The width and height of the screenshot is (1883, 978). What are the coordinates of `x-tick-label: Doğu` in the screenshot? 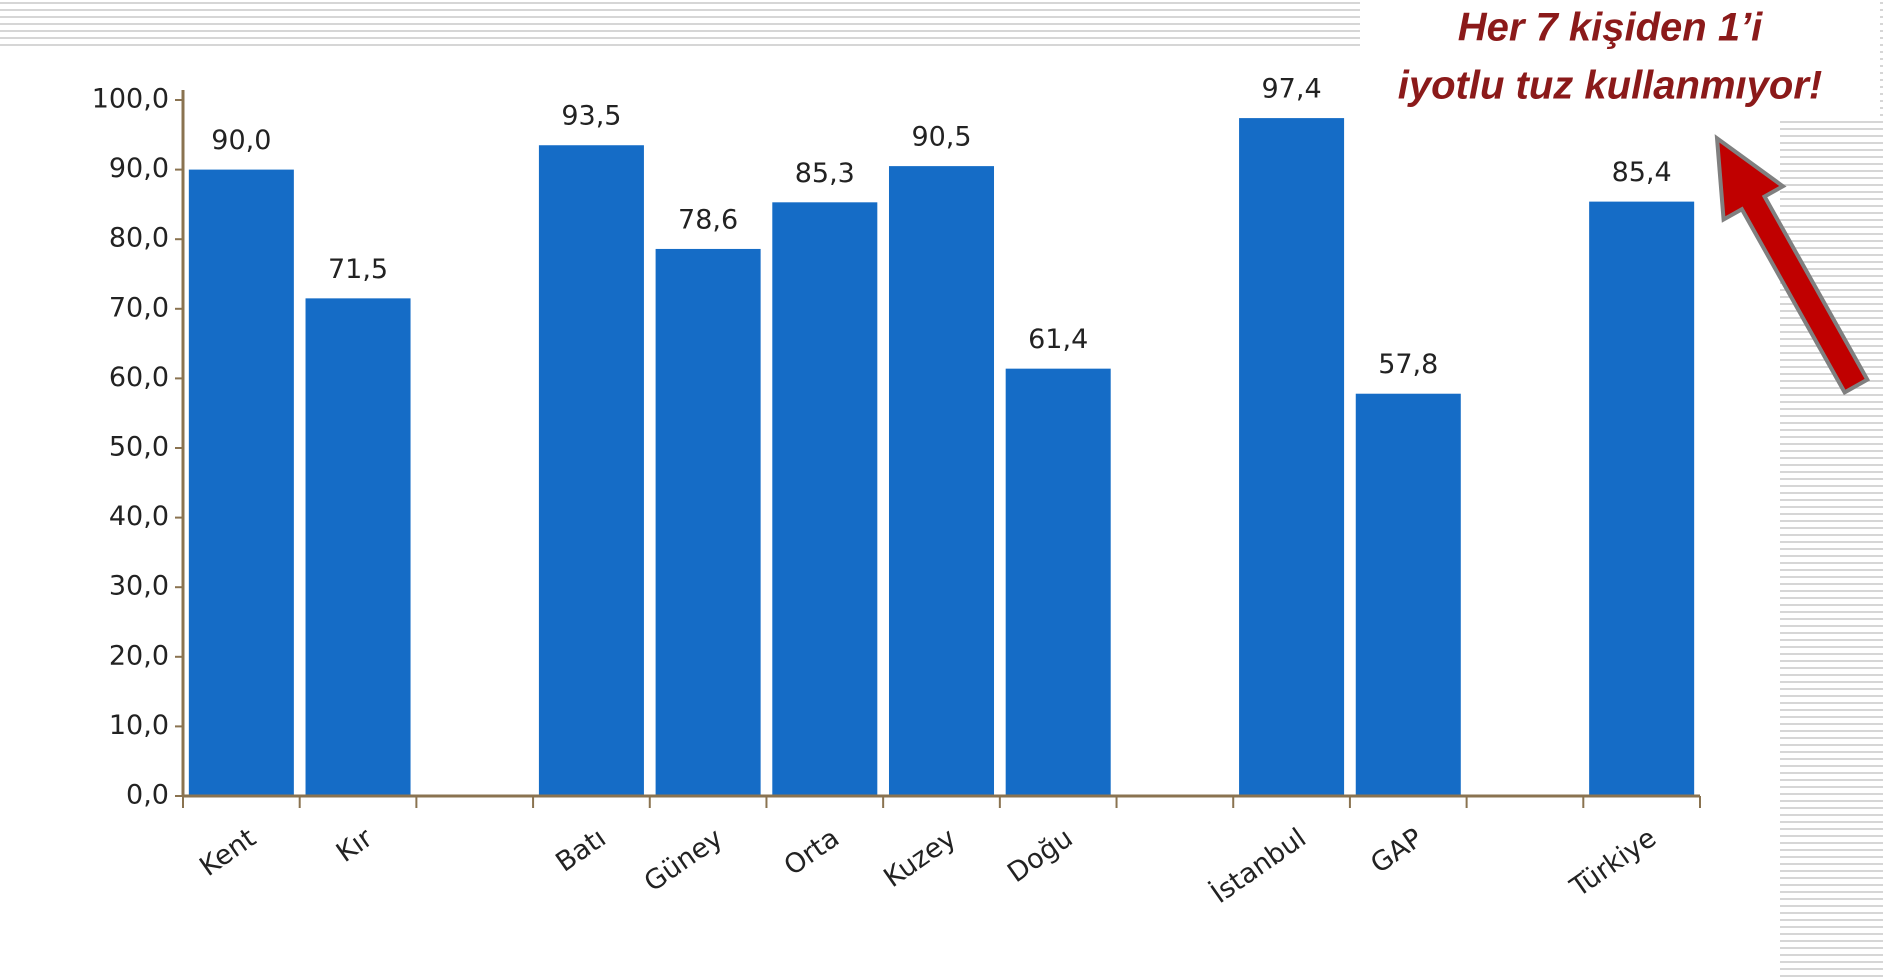 It's located at (1040, 855).